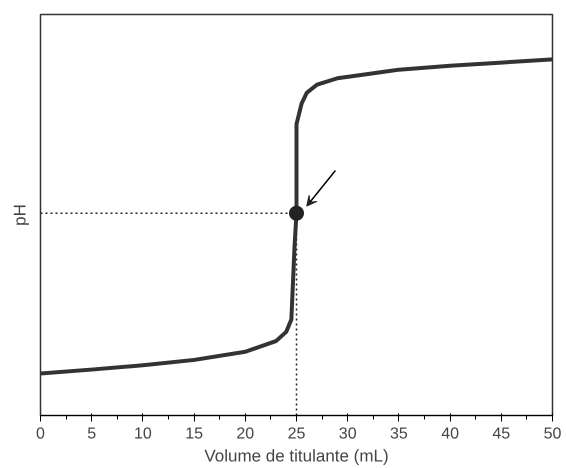  I want to click on x-tick-label: 25, so click(297, 434).